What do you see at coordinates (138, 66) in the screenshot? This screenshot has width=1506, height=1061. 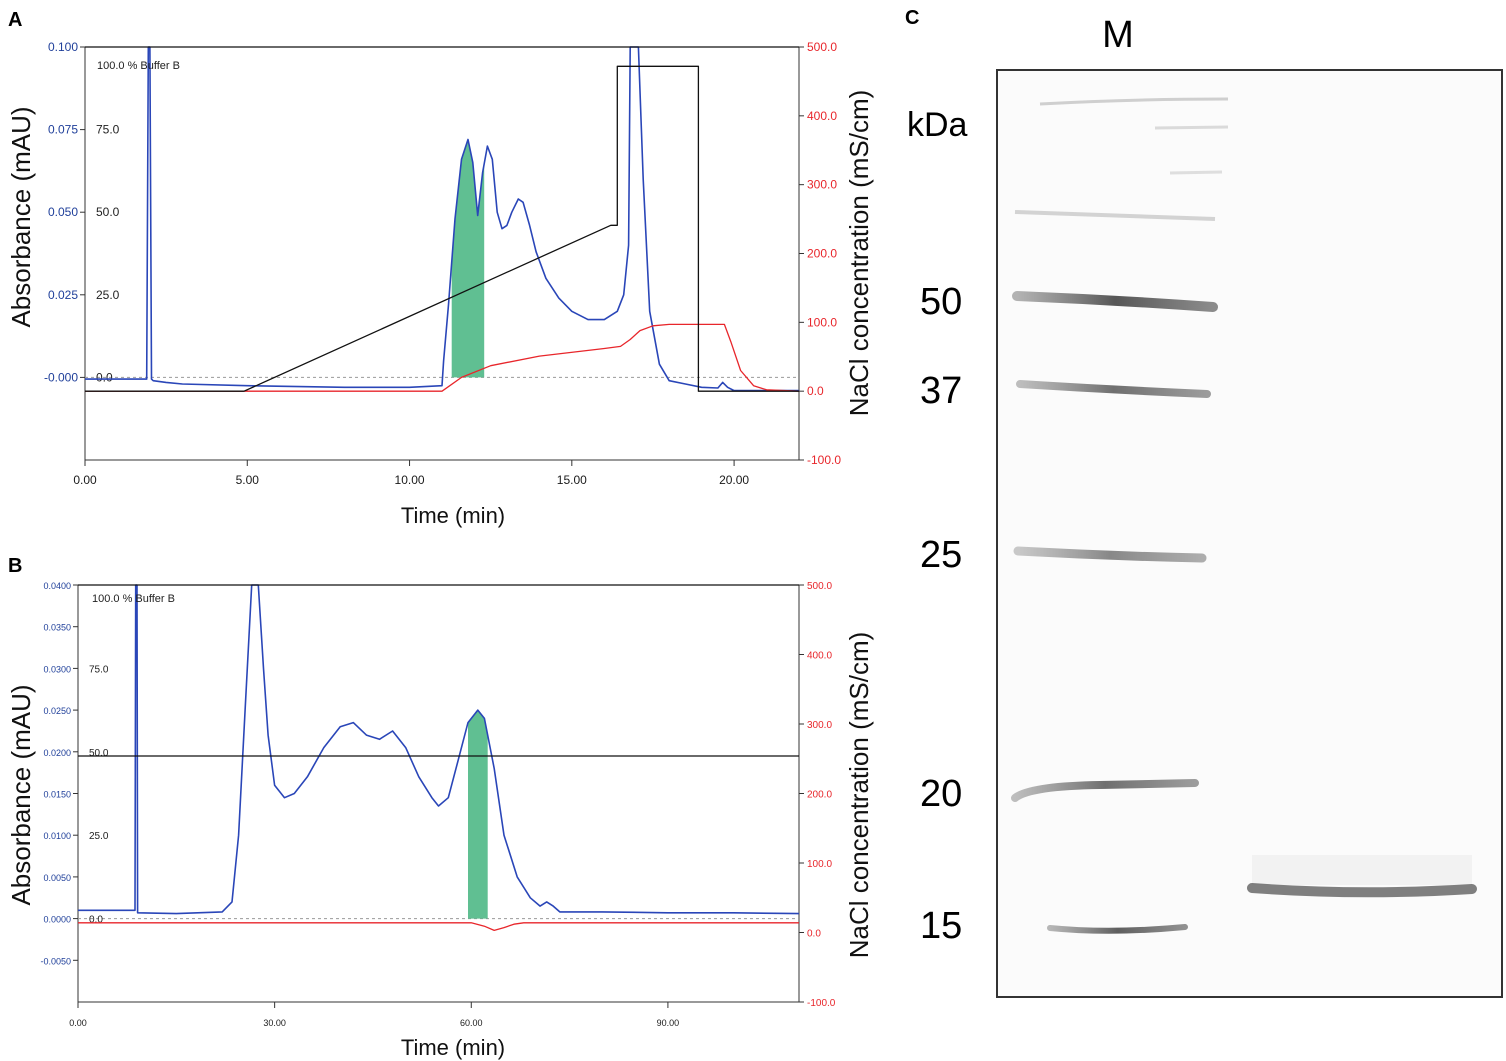 I see `chart-a-buffer-note: 100.0 % Buffer B` at bounding box center [138, 66].